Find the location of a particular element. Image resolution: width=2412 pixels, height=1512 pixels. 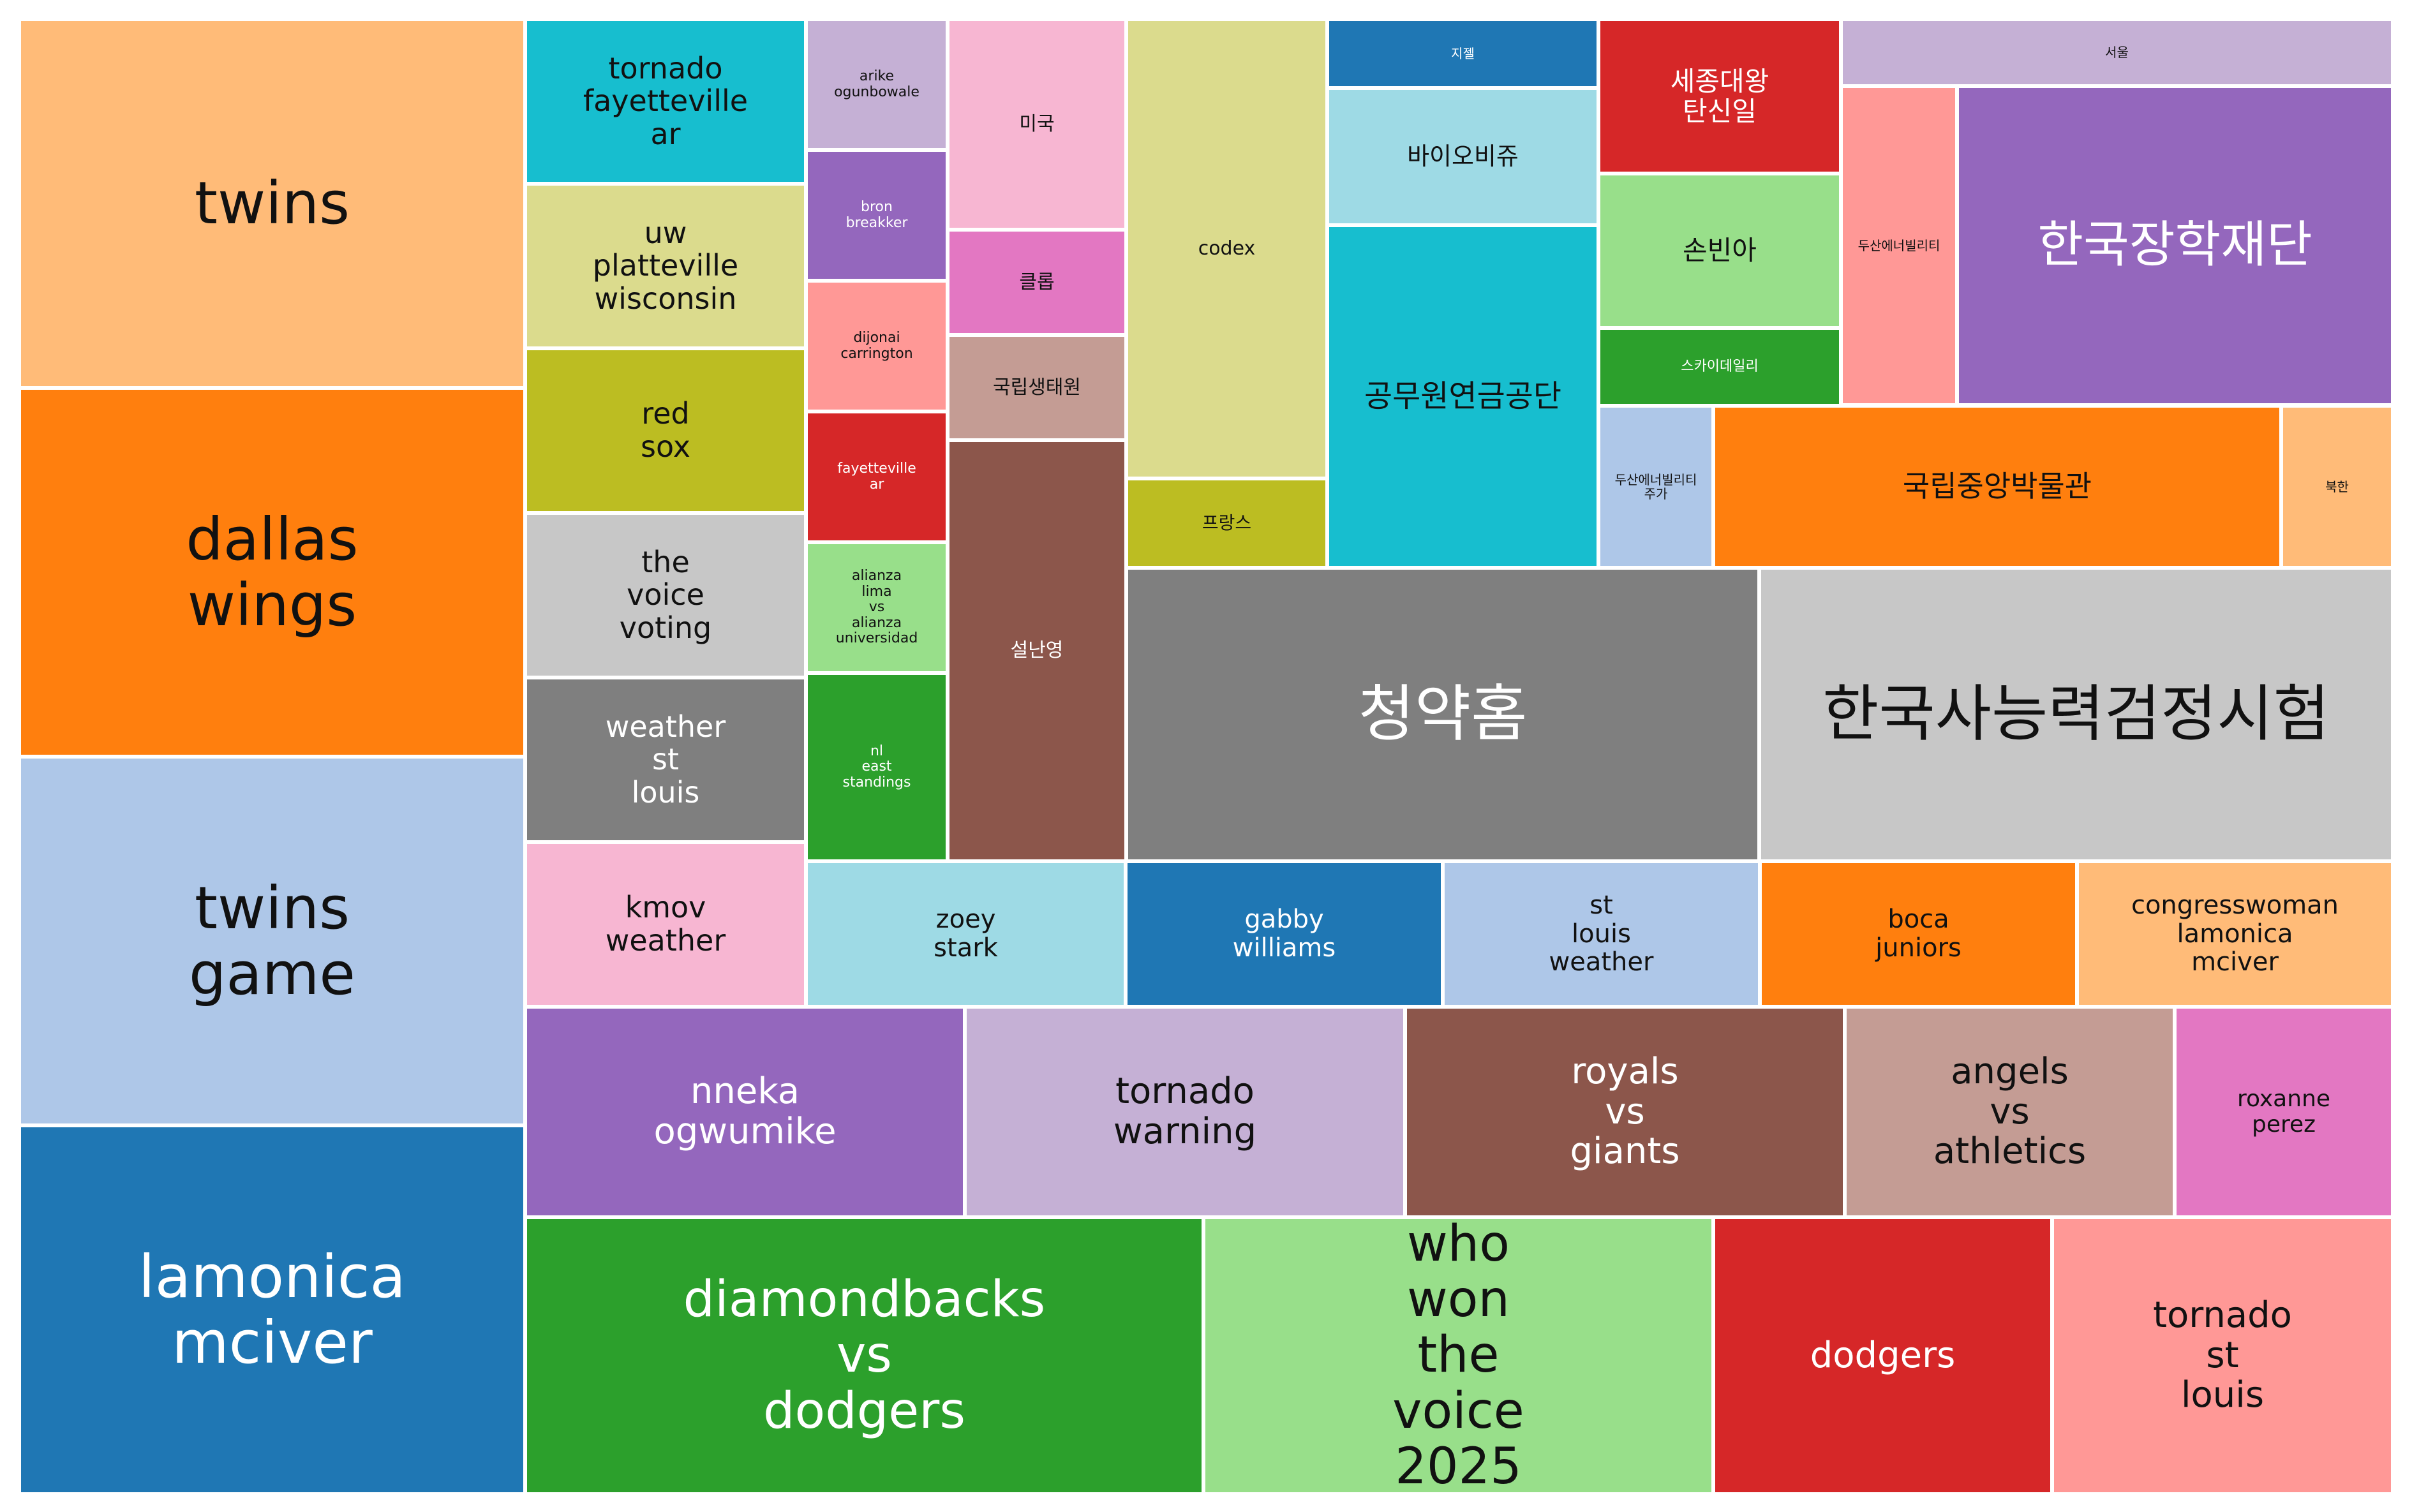

treemap-cell: 국립중앙박물관 is located at coordinates (1997, 487).